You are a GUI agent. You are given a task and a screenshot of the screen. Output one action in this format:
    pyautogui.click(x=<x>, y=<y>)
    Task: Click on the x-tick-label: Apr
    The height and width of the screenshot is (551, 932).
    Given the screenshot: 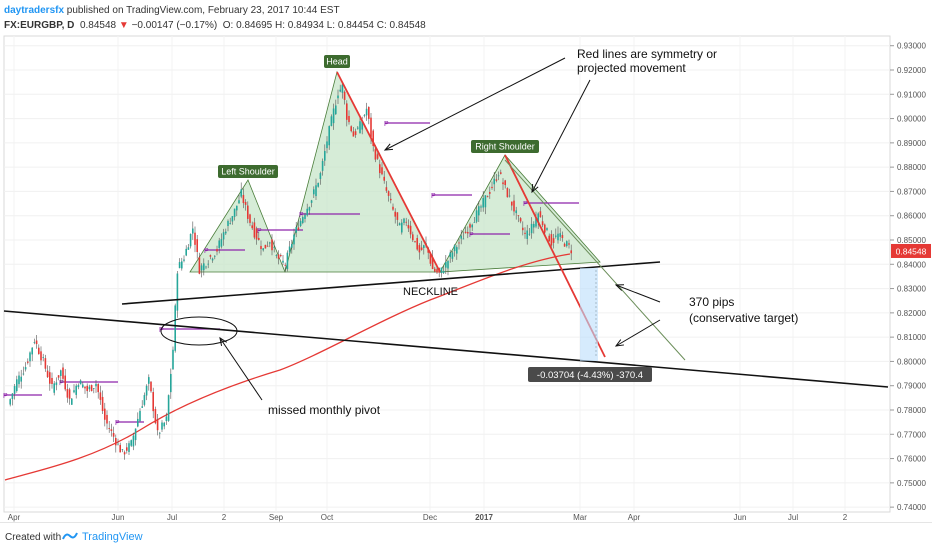 What is the action you would take?
    pyautogui.click(x=634, y=517)
    